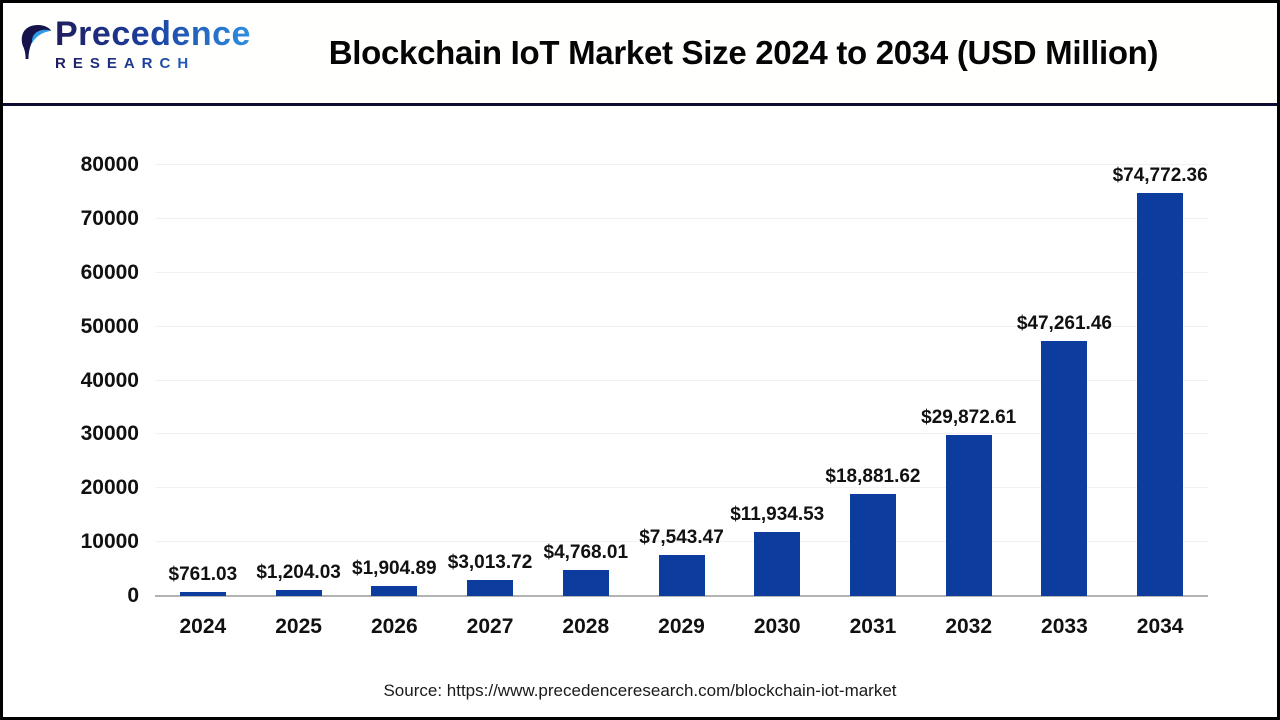  Describe the element at coordinates (394, 626) in the screenshot. I see `x-tick-label-2026: 2026` at that location.